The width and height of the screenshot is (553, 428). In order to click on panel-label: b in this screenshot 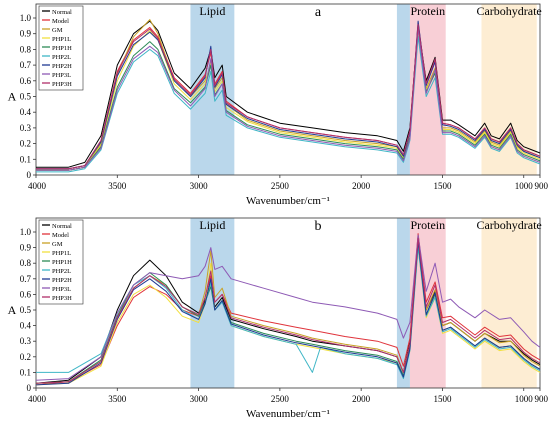, I will do `click(318, 226)`.